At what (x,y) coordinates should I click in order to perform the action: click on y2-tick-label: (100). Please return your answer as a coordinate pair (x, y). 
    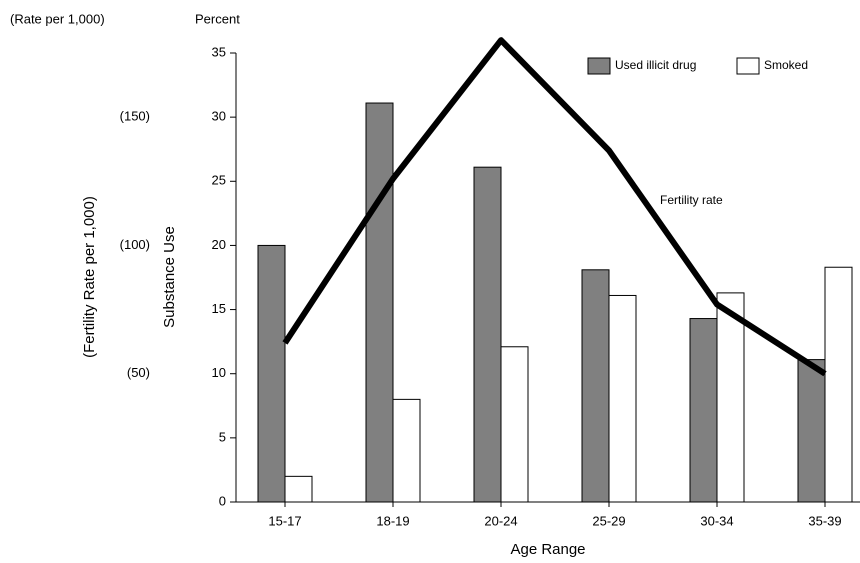
    Looking at the image, I should click on (135, 244).